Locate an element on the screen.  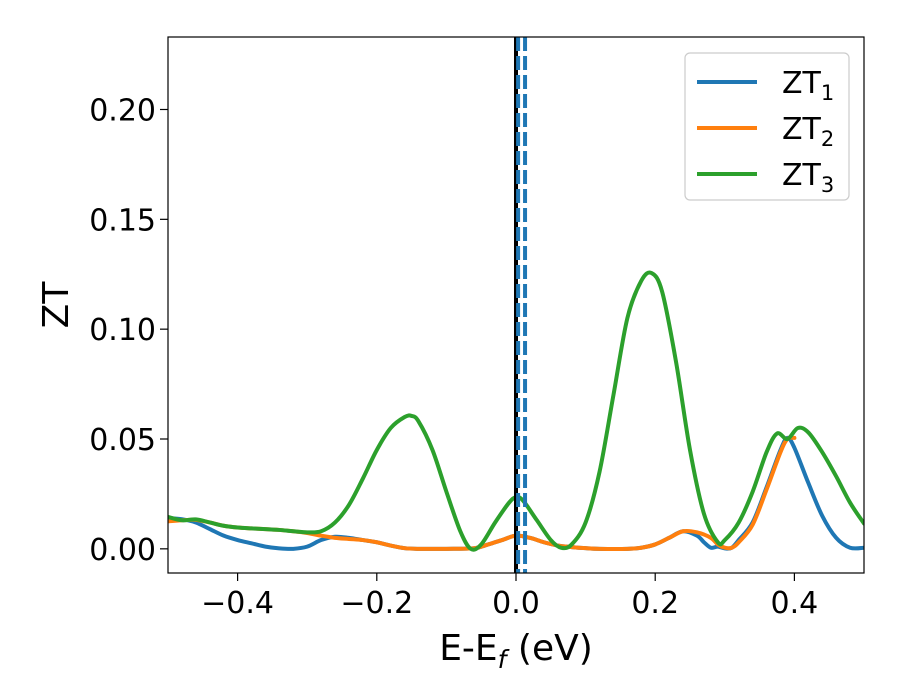
x-tick-label: 0.0 is located at coordinates (516, 603).